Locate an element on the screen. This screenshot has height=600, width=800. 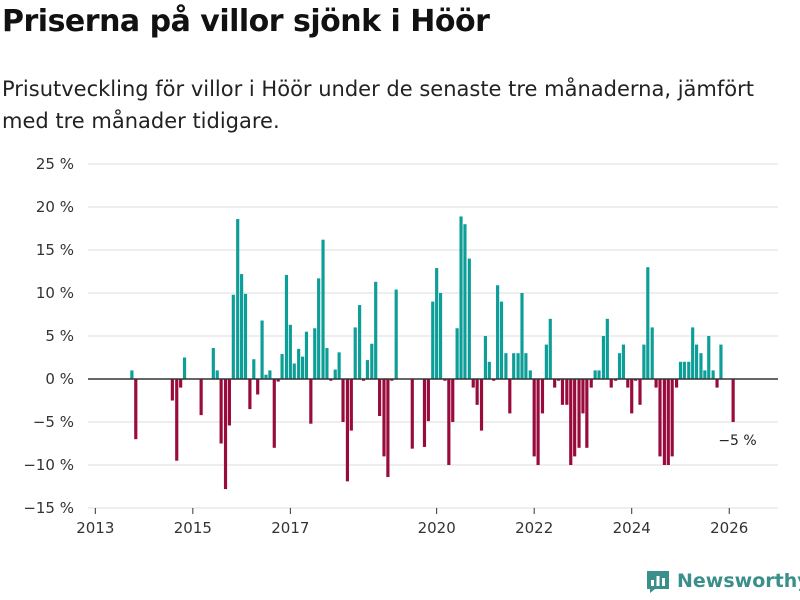
x-tick-label: 2022 is located at coordinates (534, 528).